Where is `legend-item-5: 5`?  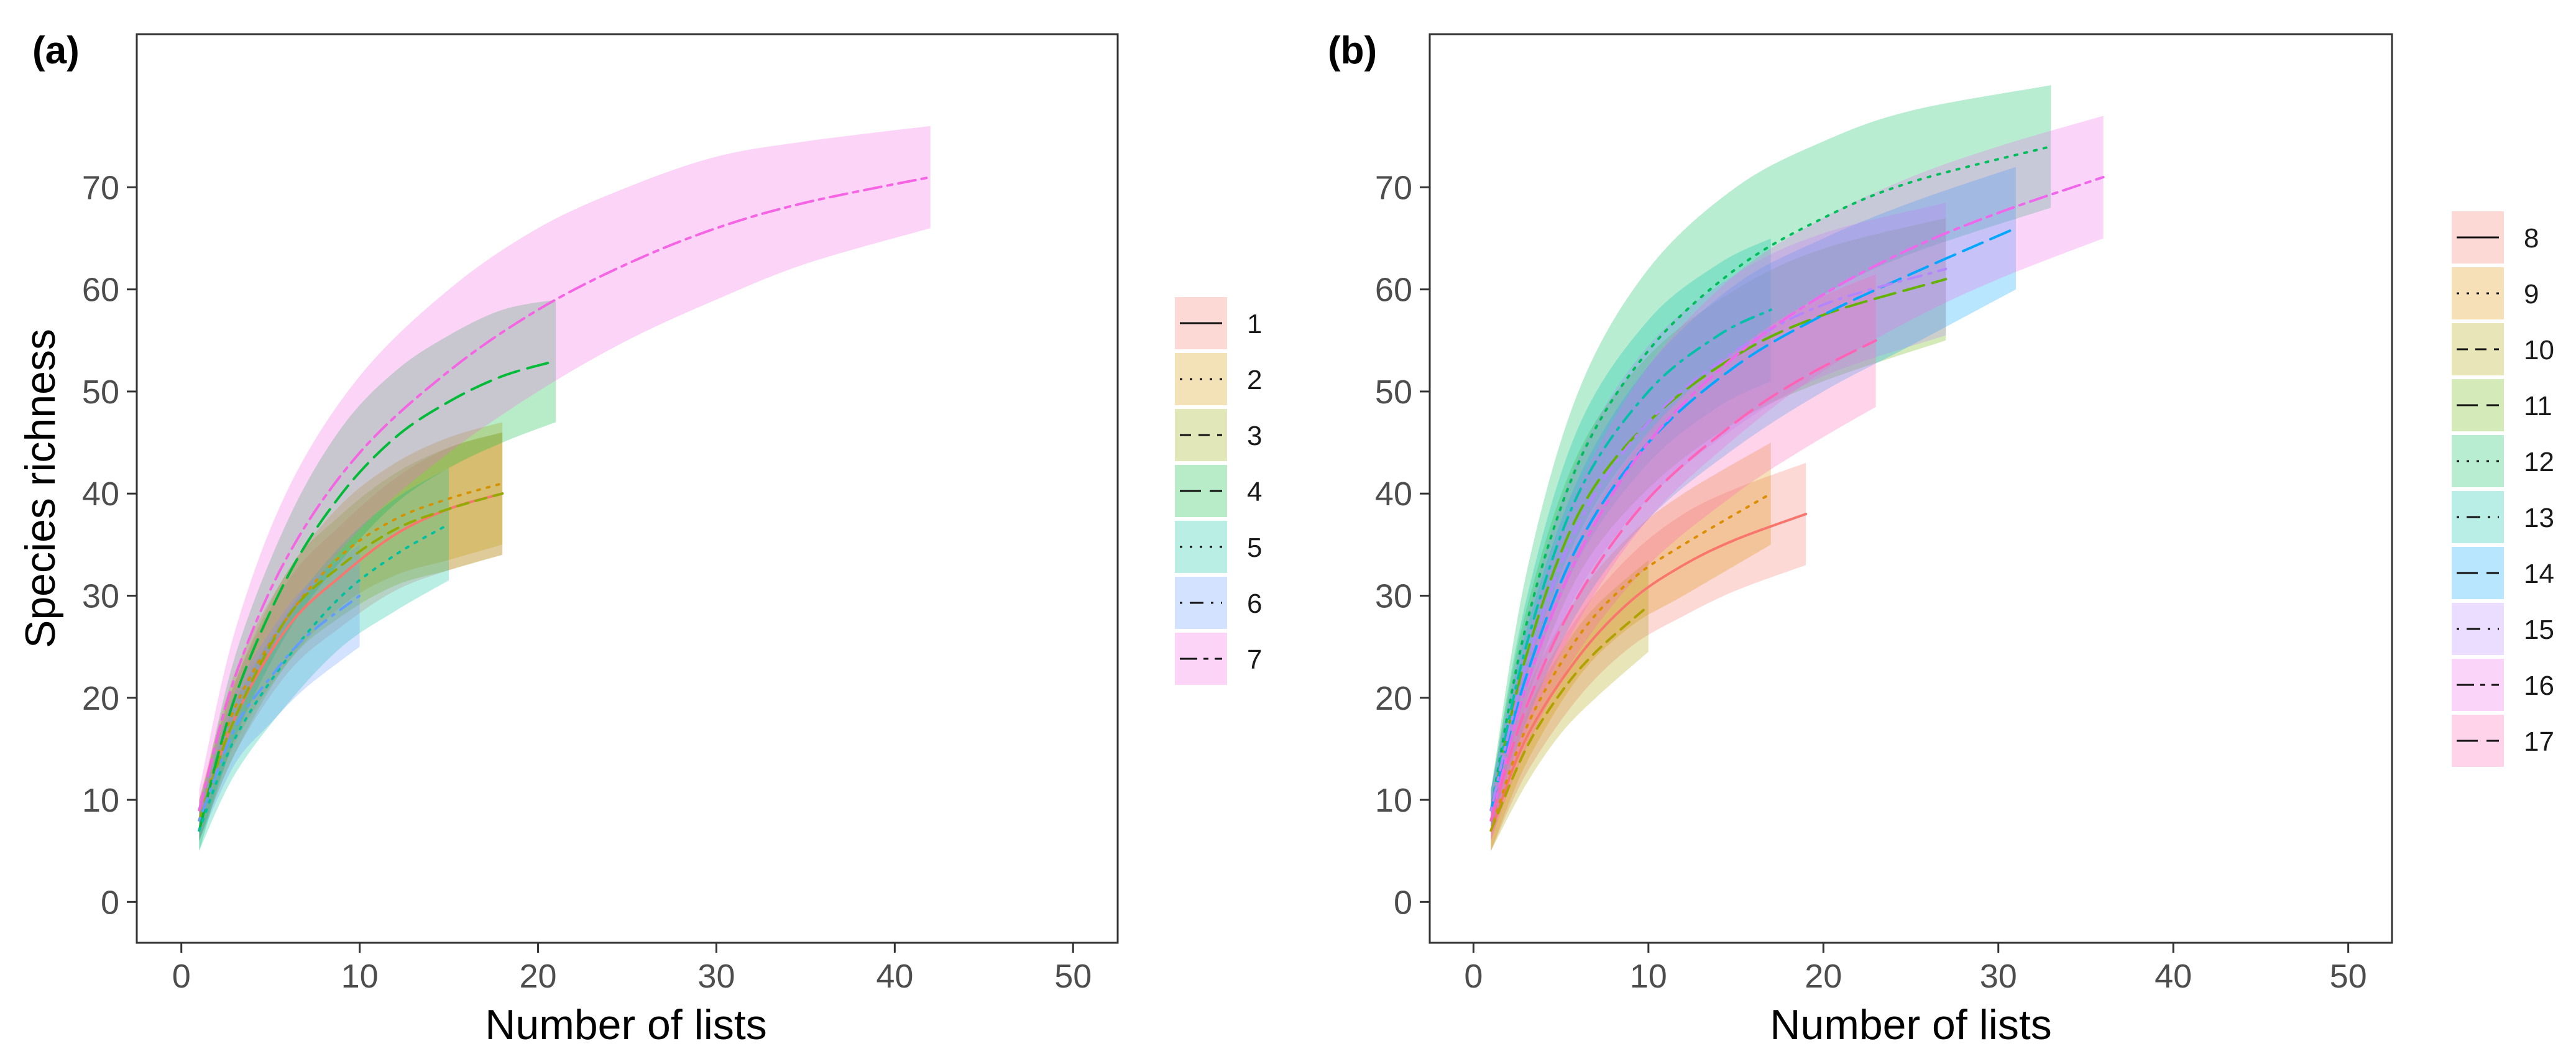
legend-item-5: 5 is located at coordinates (1218, 547).